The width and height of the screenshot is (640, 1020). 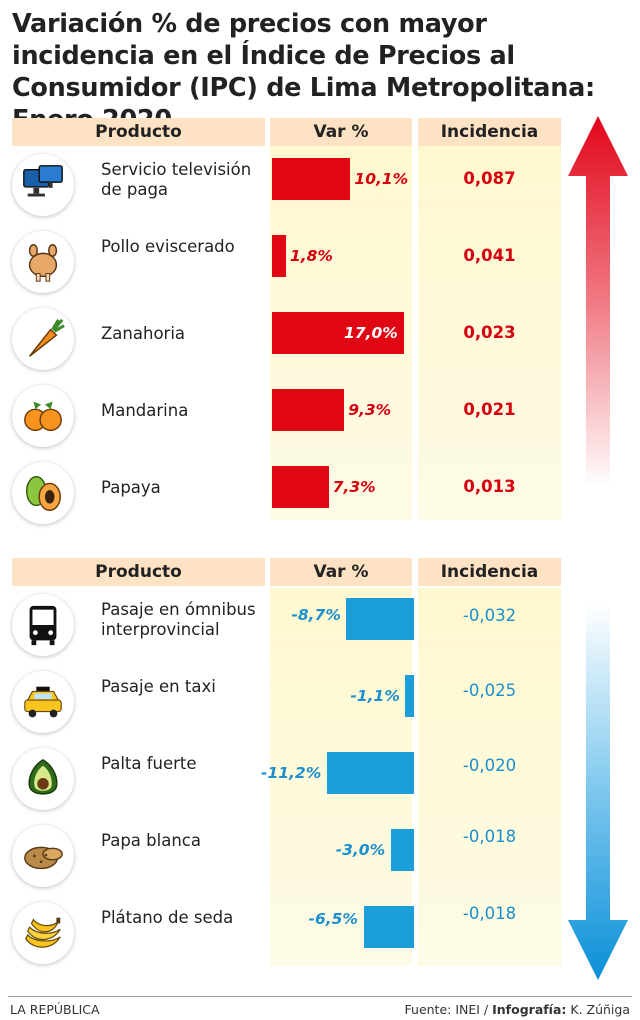 I want to click on table-row: Mandarina 9,3% 0,021, so click(x=320, y=416).